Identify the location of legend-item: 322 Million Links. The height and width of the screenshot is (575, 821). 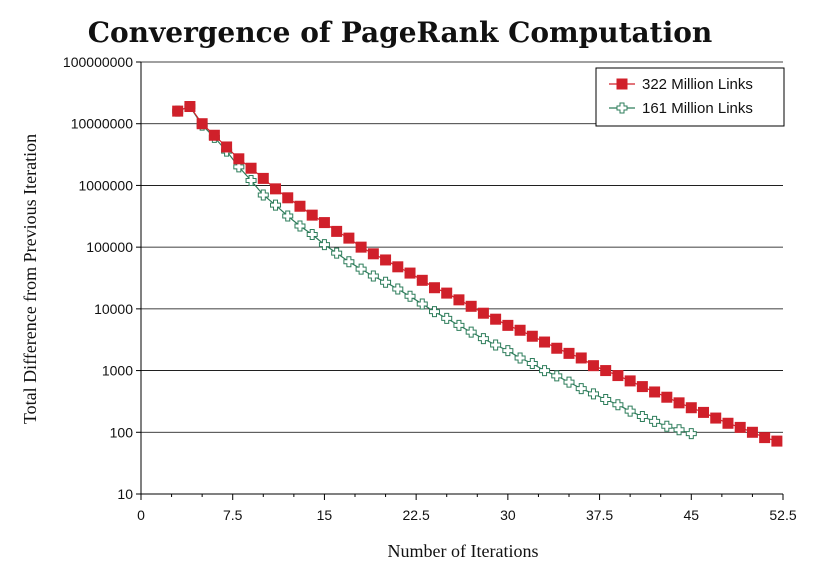
(681, 84).